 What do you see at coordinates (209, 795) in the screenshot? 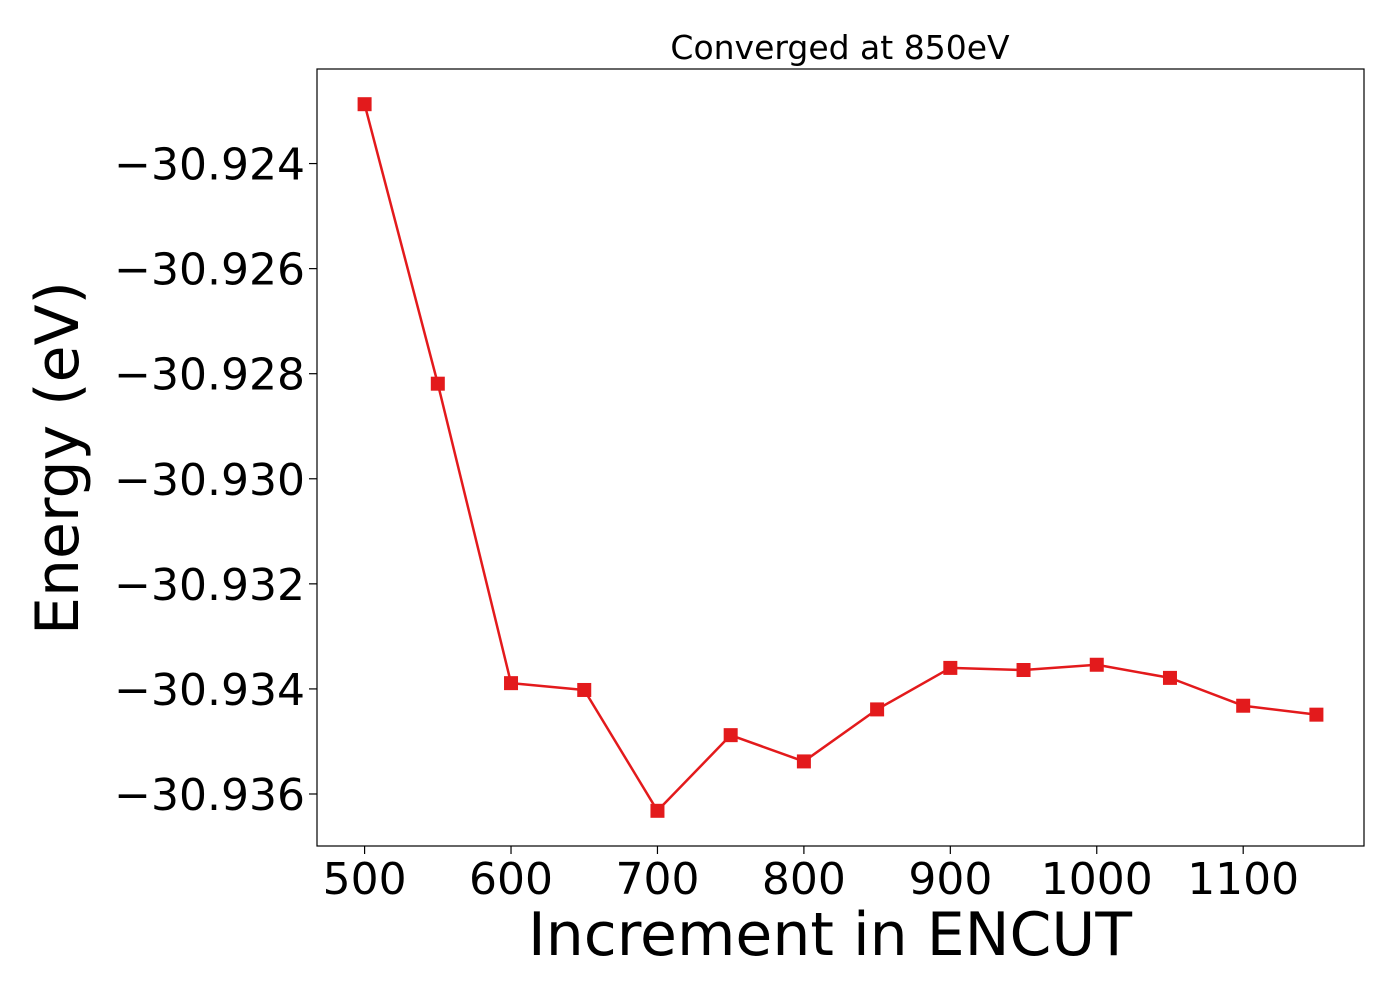
I see `y-tick-label: −30.936` at bounding box center [209, 795].